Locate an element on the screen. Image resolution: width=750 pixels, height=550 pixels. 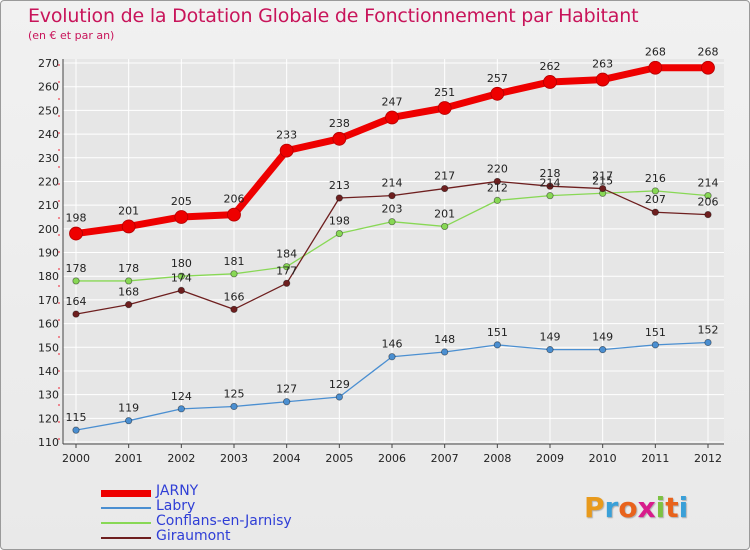
data-label-jarny: 233 is located at coordinates (286, 135).